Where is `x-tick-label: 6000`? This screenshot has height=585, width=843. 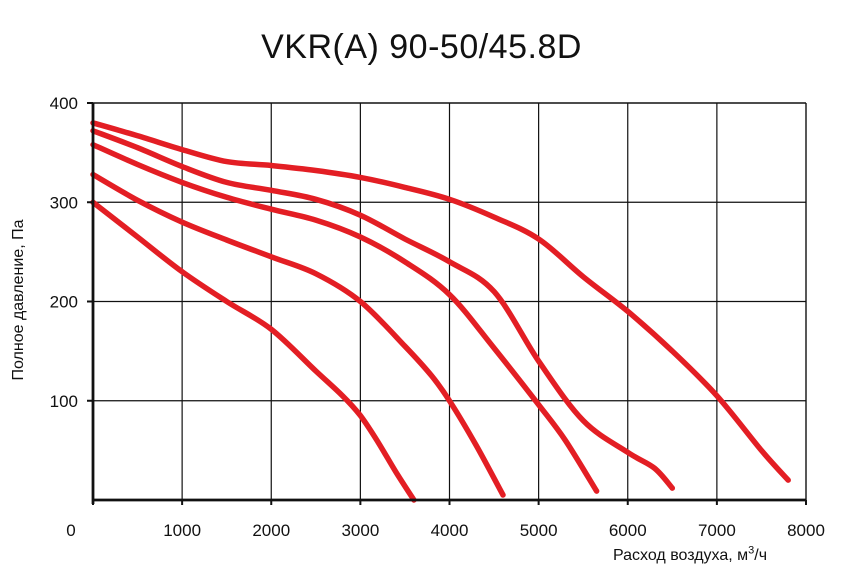 x-tick-label: 6000 is located at coordinates (628, 530).